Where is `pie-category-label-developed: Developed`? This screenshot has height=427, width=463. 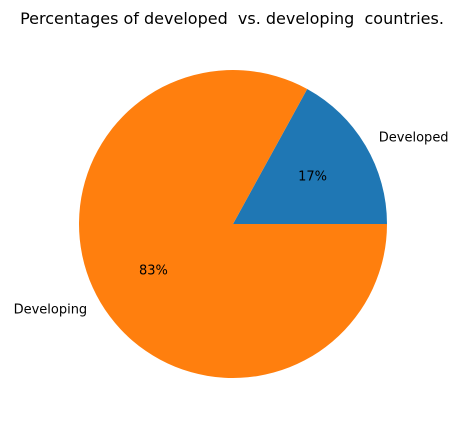
pie-category-label-developed: Developed is located at coordinates (414, 137).